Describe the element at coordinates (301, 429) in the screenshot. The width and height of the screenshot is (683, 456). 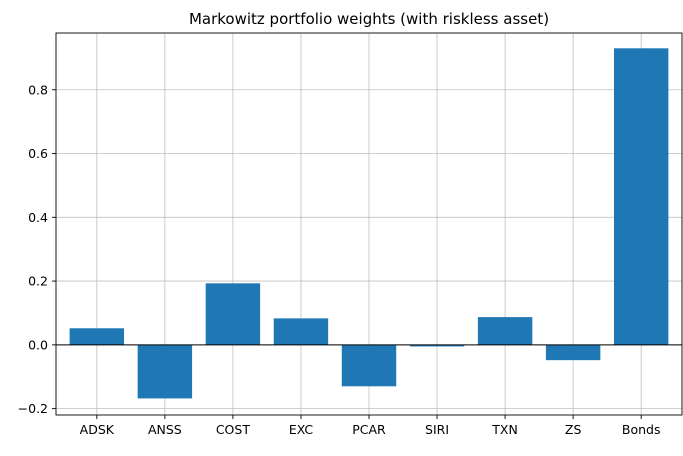
I see `x-tick-label: EXC` at that location.